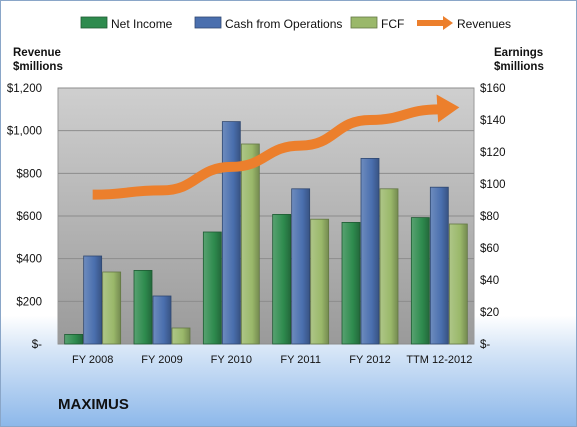  Describe the element at coordinates (438, 109) in the screenshot. I see `revenue-line-tail` at that location.